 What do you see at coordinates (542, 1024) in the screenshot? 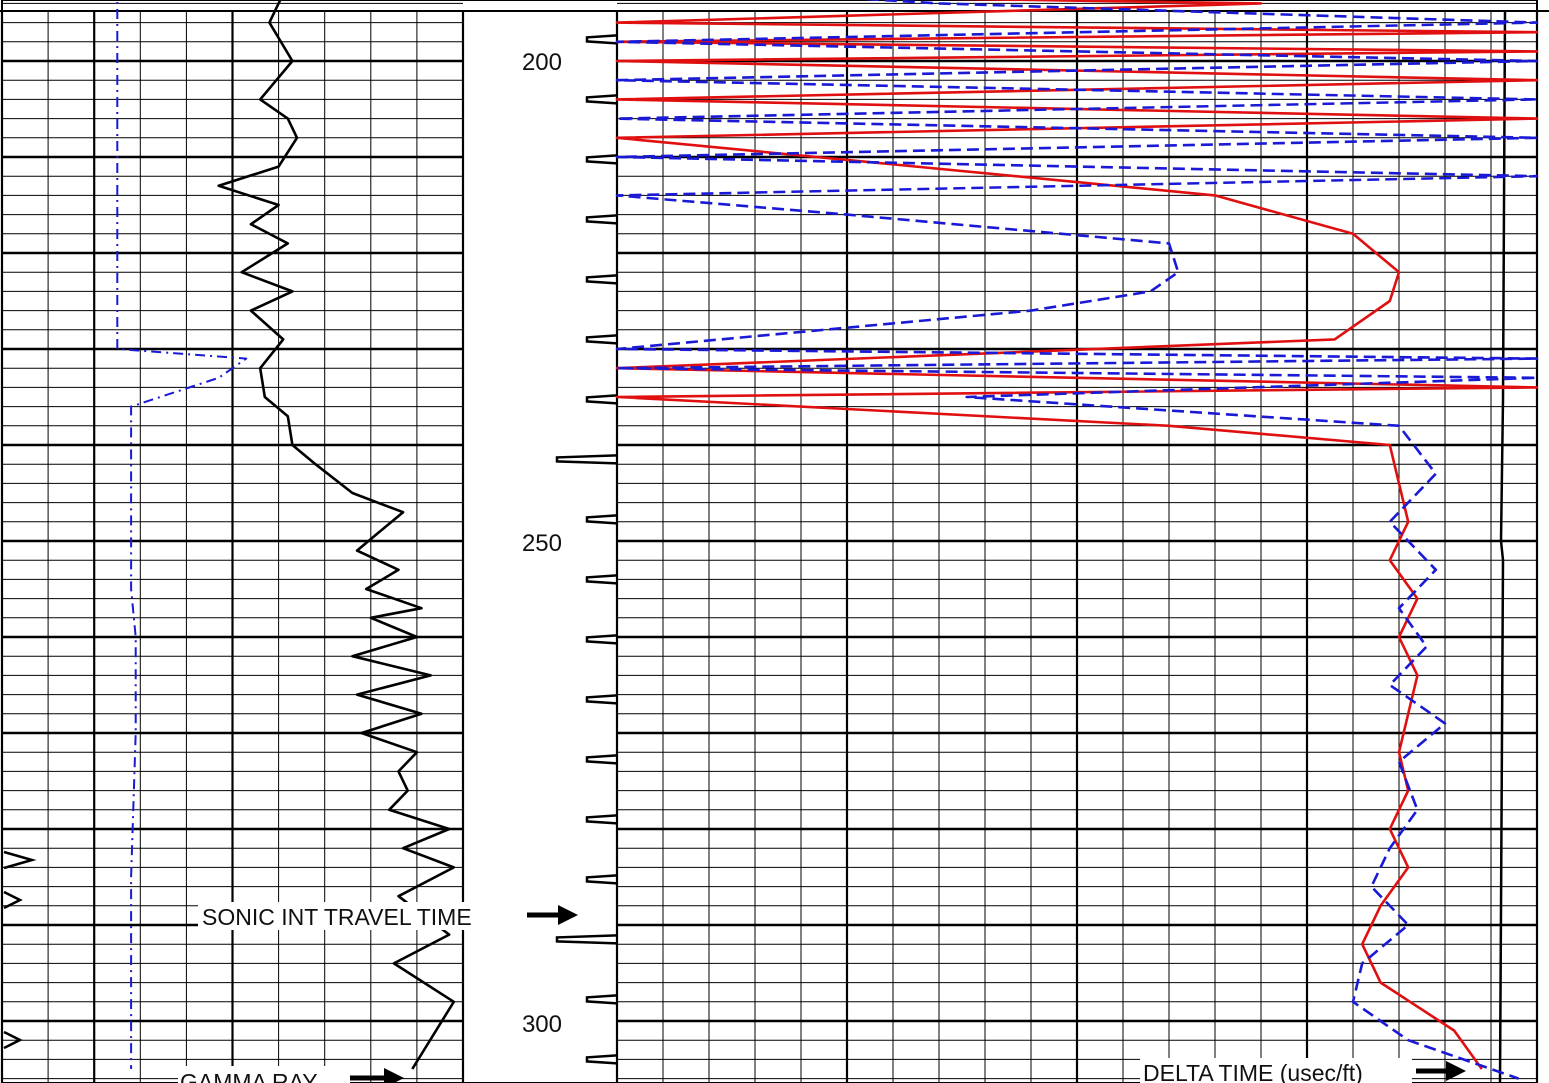
I see `depth-label-300: 300` at bounding box center [542, 1024].